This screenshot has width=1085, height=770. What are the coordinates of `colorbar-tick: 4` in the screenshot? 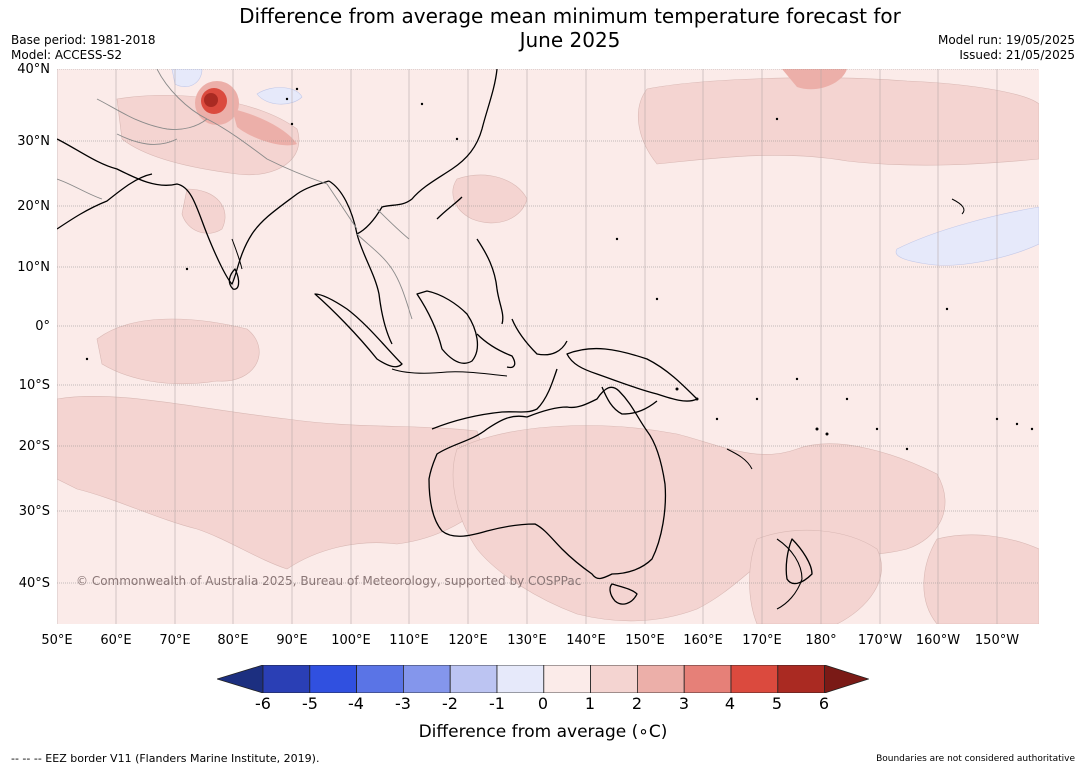 It's located at (730, 703).